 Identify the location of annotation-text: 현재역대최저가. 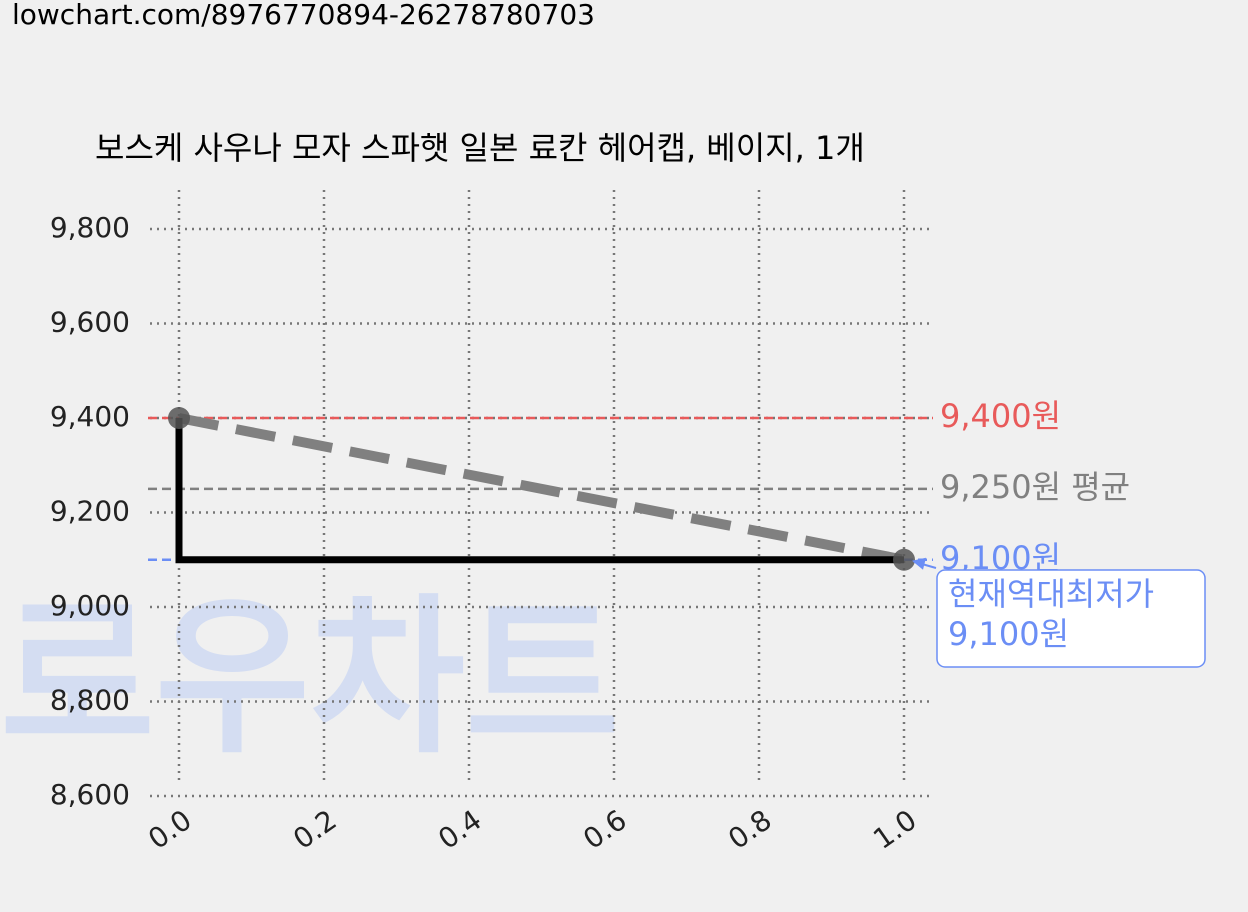
(1051, 594).